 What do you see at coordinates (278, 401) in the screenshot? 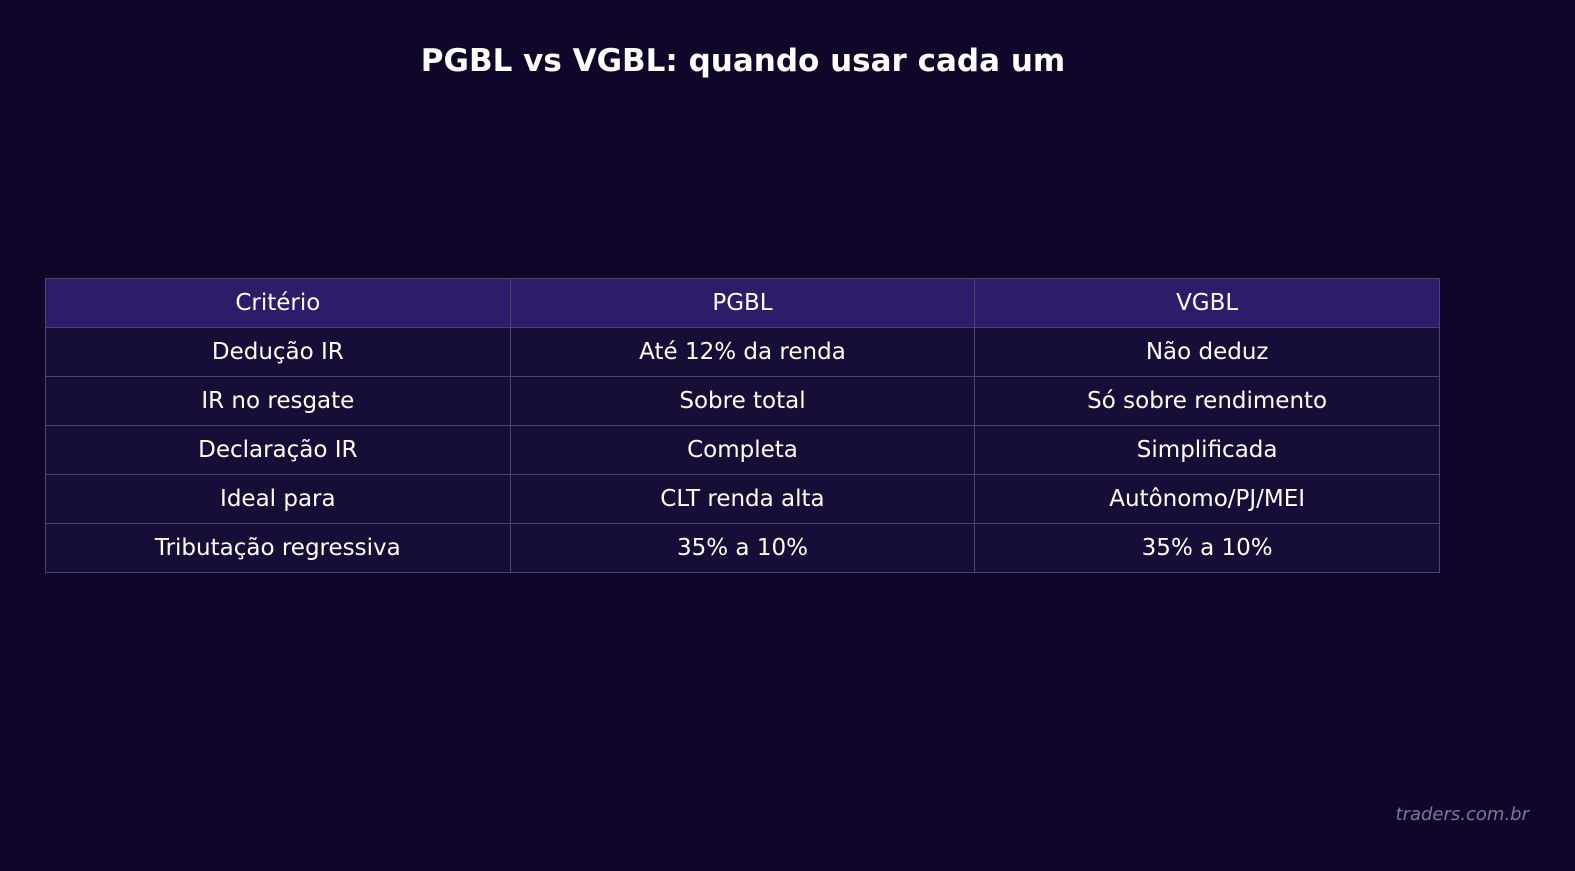
I see `table-cell: IR no resgate` at bounding box center [278, 401].